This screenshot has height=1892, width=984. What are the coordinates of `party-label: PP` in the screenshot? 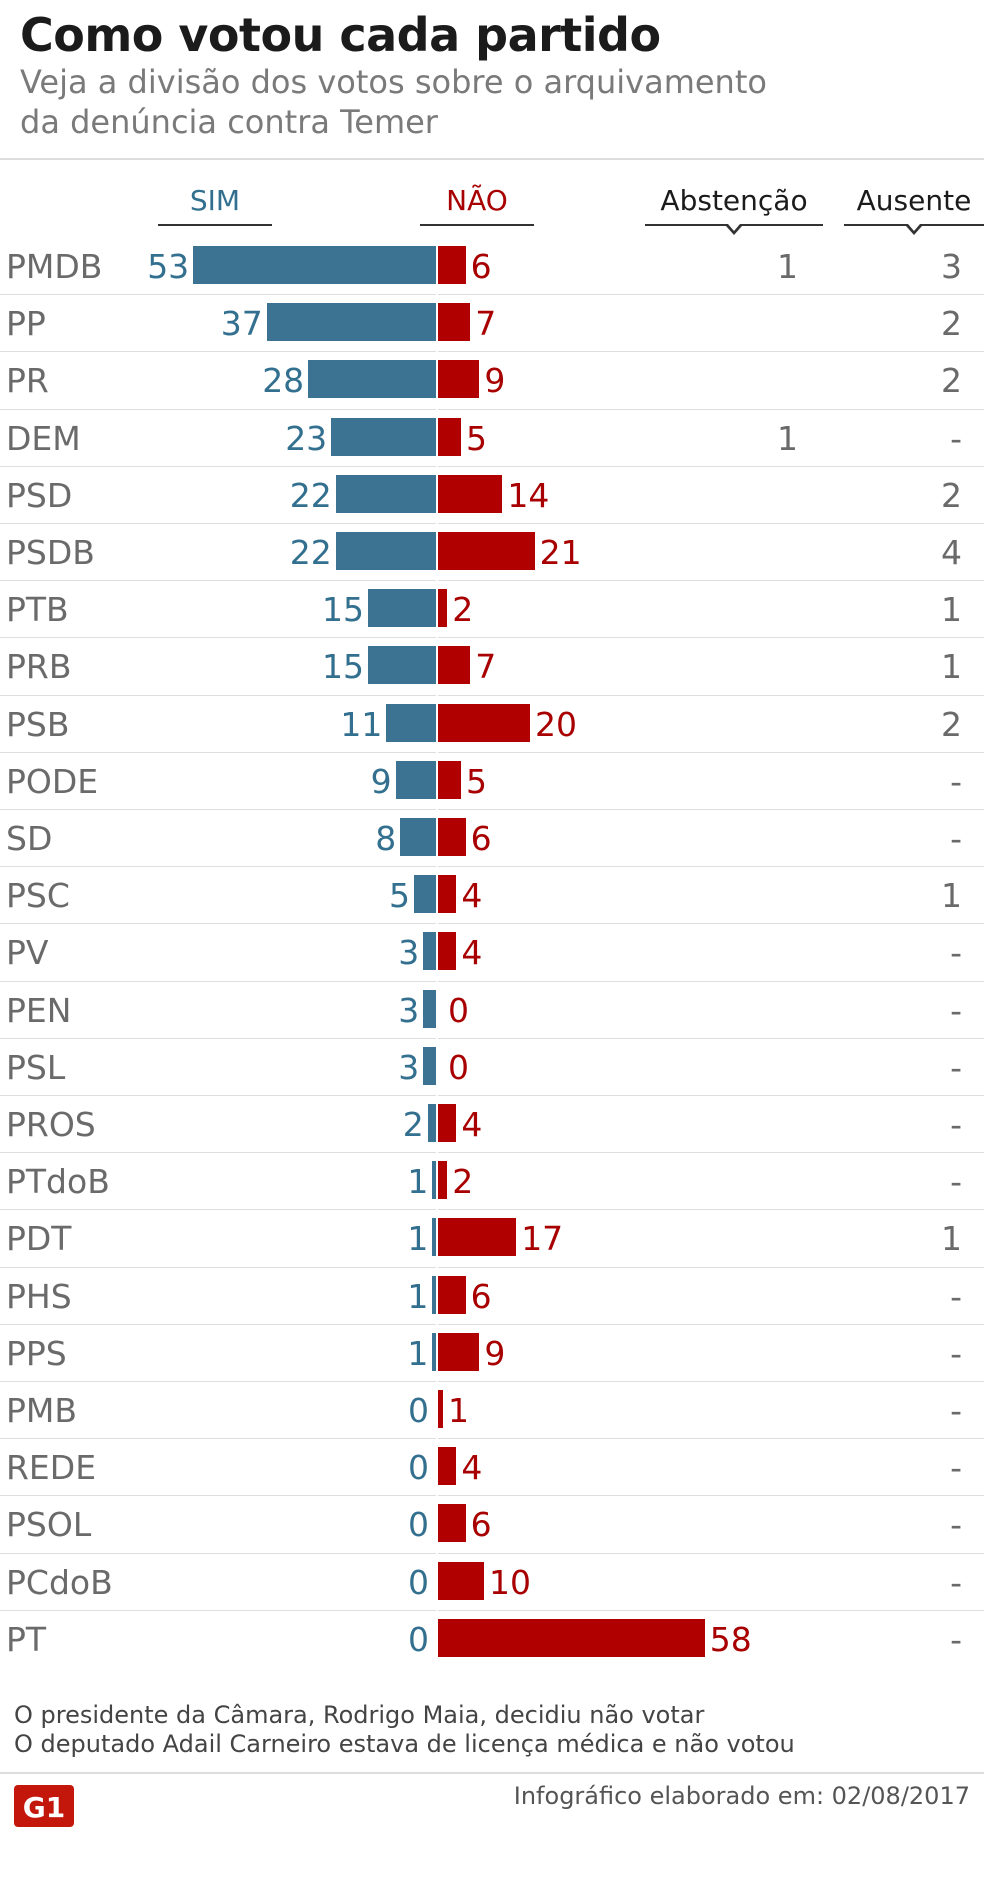 It's located at (26, 324).